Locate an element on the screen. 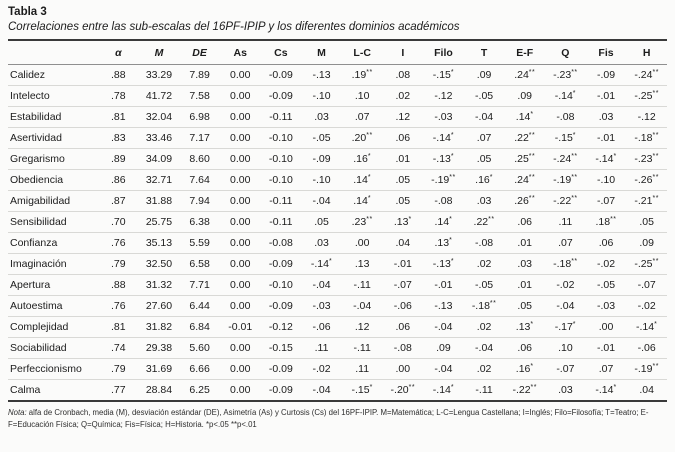  cell-value: .77 is located at coordinates (118, 390).